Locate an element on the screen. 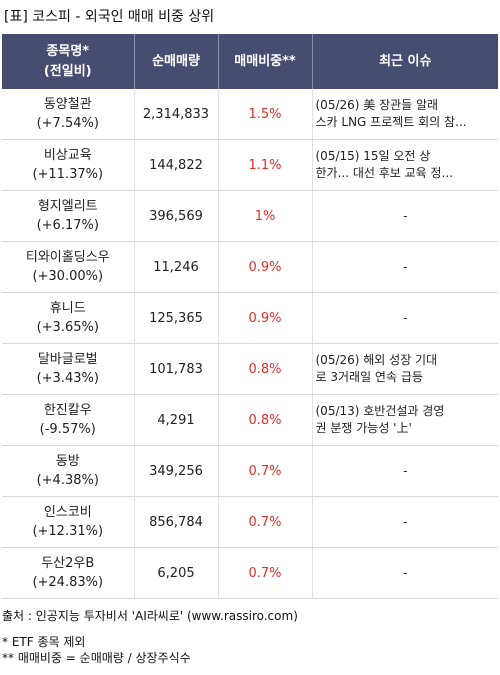 This screenshot has height=675, width=500. stock-name-cell: 인스코비 (+12.31%) is located at coordinates (68, 522).